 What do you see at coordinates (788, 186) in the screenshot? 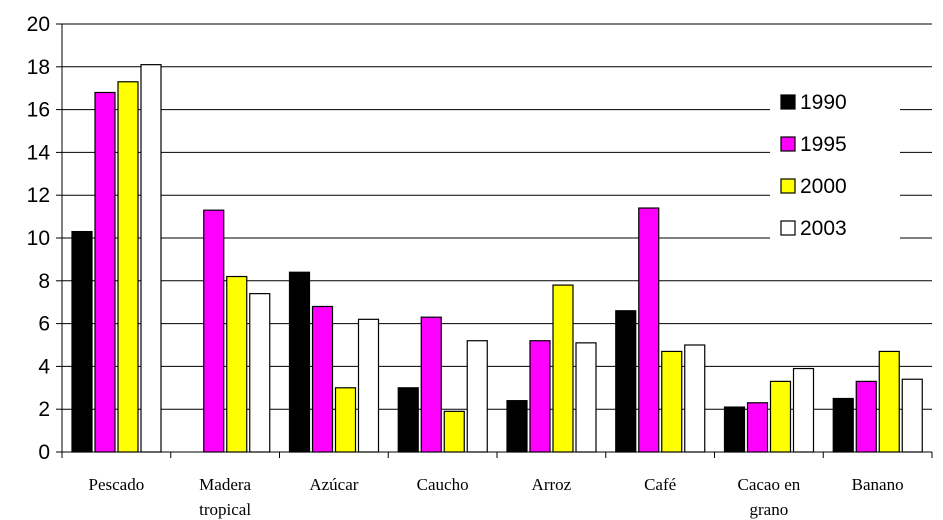
I see `legend-swatch-2000` at bounding box center [788, 186].